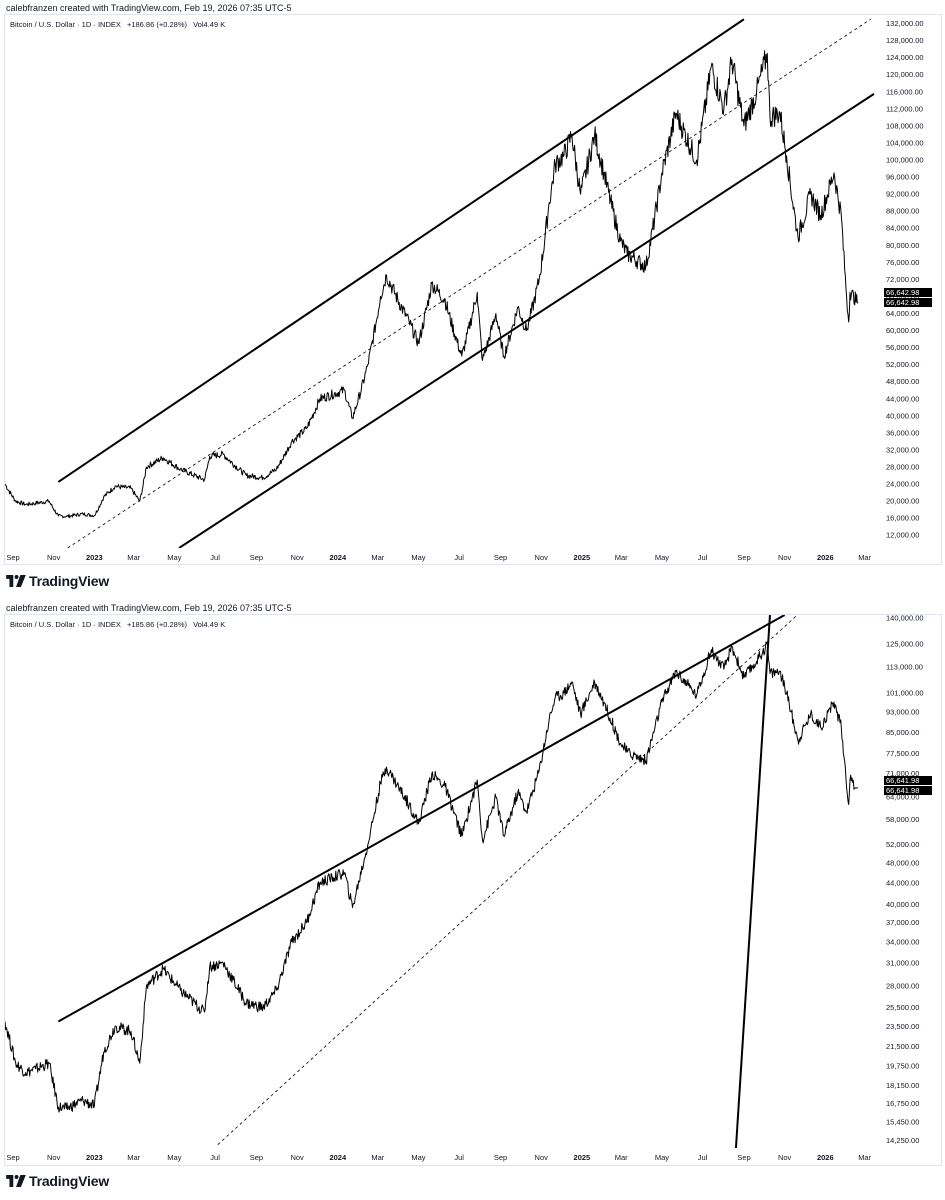  Describe the element at coordinates (902, 780) in the screenshot. I see `svg-text: 66,641.98` at that location.